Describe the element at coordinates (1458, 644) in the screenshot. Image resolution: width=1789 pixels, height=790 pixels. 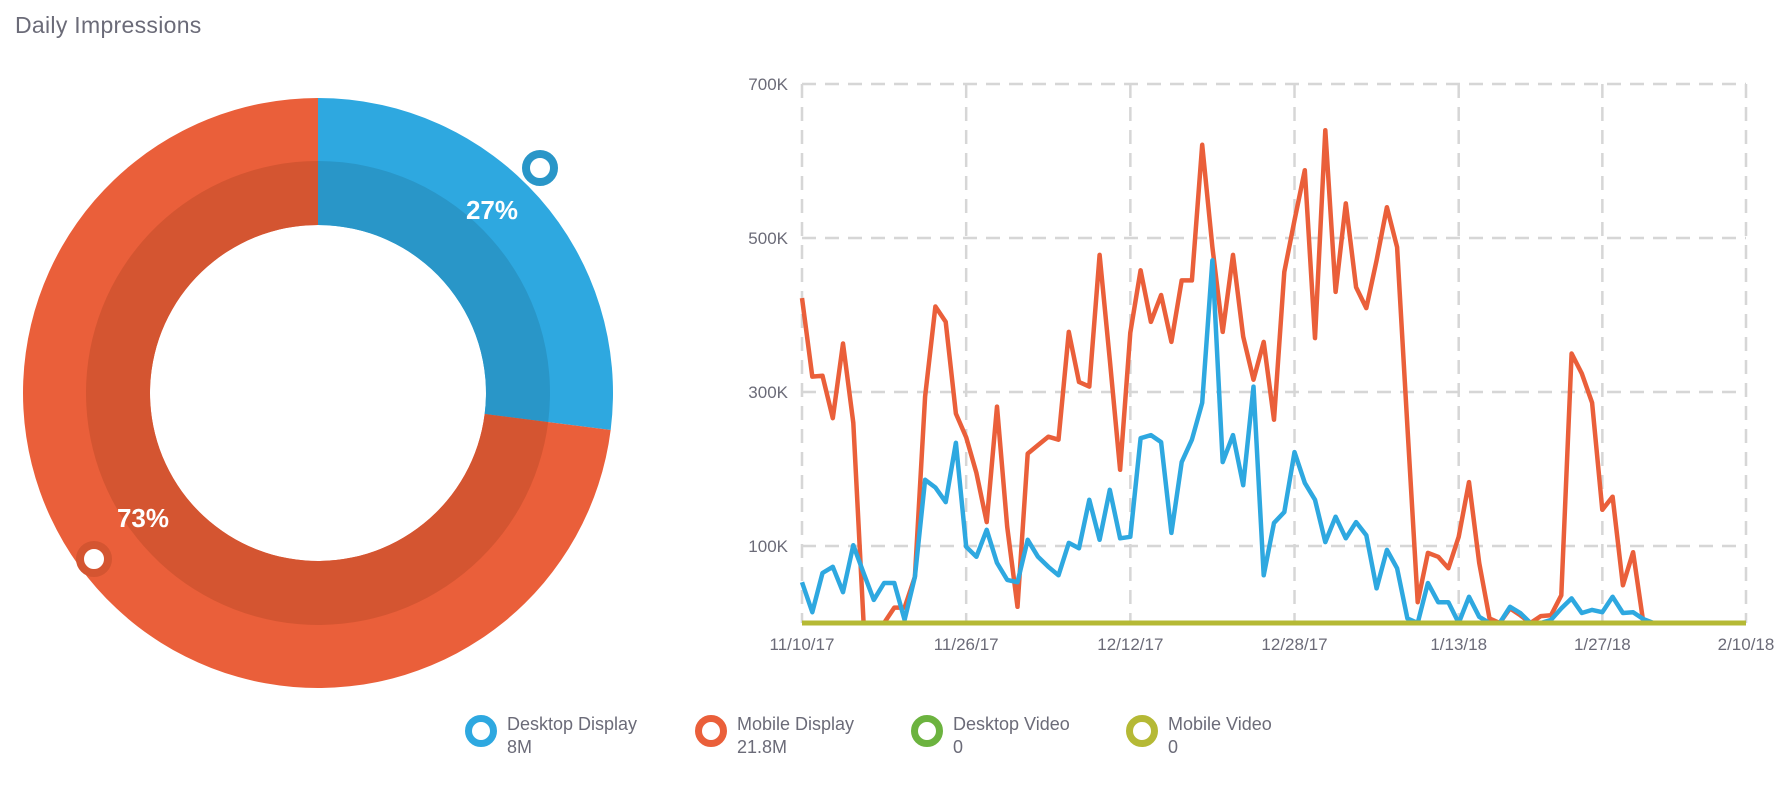
I see `x-tick-label: 1/13/18` at that location.